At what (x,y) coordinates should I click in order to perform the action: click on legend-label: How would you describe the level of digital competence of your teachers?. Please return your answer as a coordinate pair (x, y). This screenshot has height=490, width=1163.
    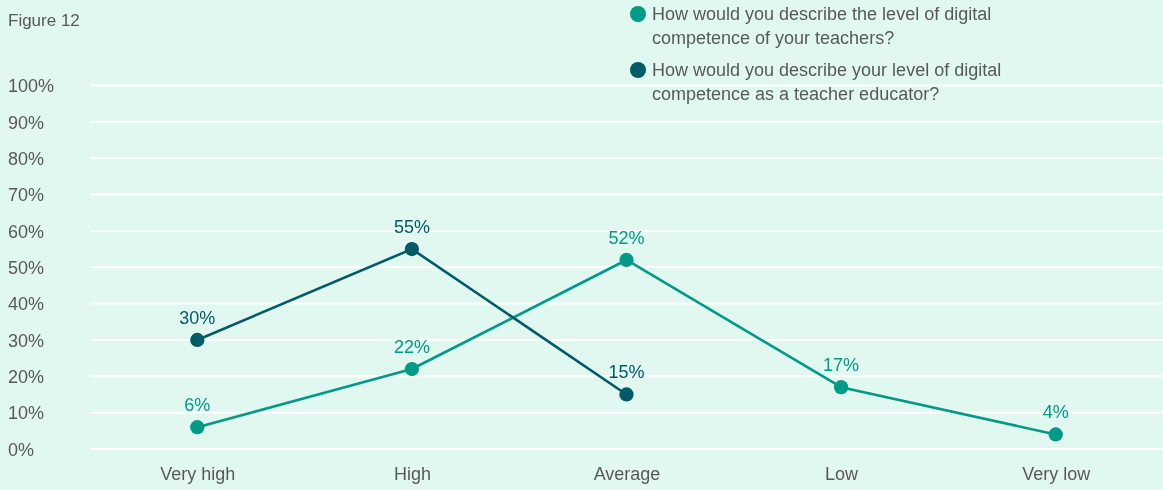
    Looking at the image, I should click on (822, 26).